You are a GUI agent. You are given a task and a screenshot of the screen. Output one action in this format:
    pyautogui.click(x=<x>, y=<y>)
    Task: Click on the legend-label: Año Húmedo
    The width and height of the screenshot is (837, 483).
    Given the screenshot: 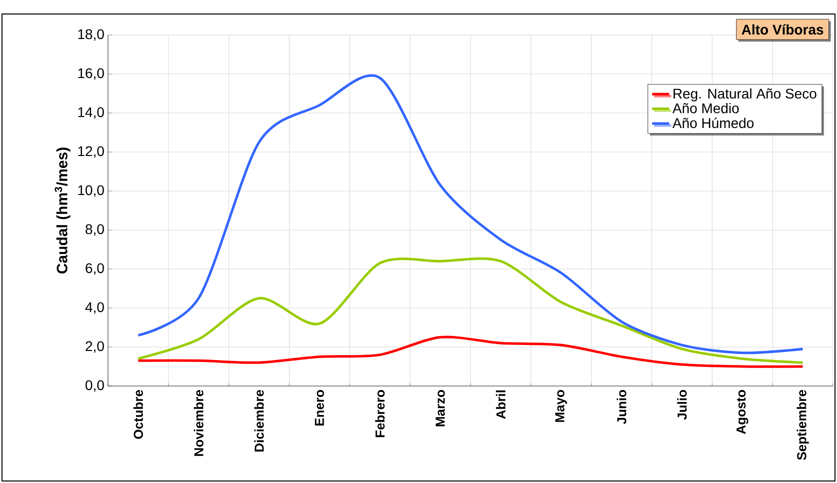 What is the action you would take?
    pyautogui.click(x=713, y=123)
    